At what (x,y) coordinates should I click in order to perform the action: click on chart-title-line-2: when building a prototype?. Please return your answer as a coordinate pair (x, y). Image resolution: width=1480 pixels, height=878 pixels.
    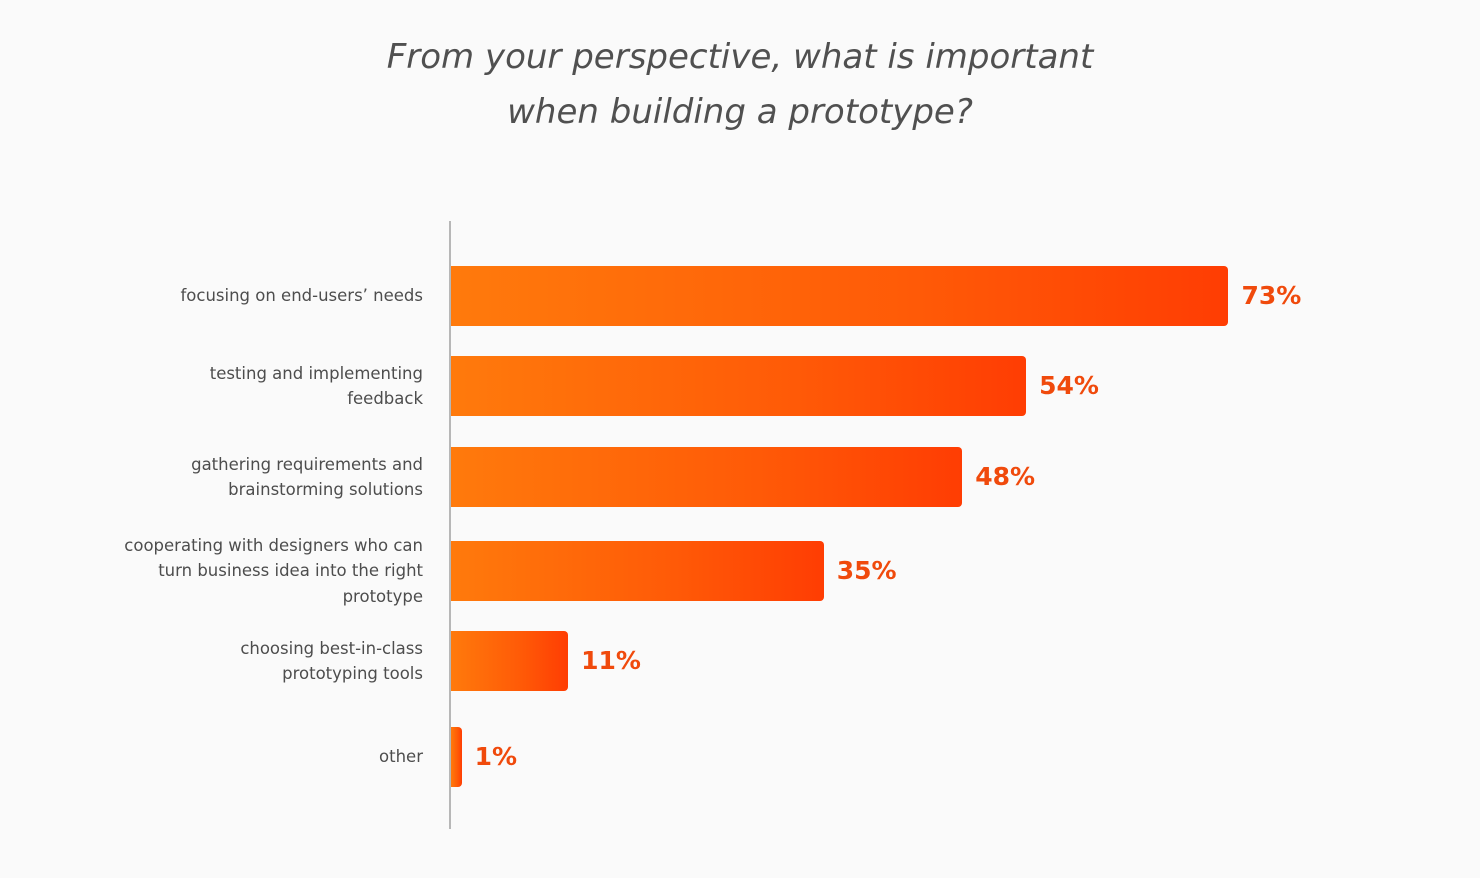
    Looking at the image, I should click on (740, 112).